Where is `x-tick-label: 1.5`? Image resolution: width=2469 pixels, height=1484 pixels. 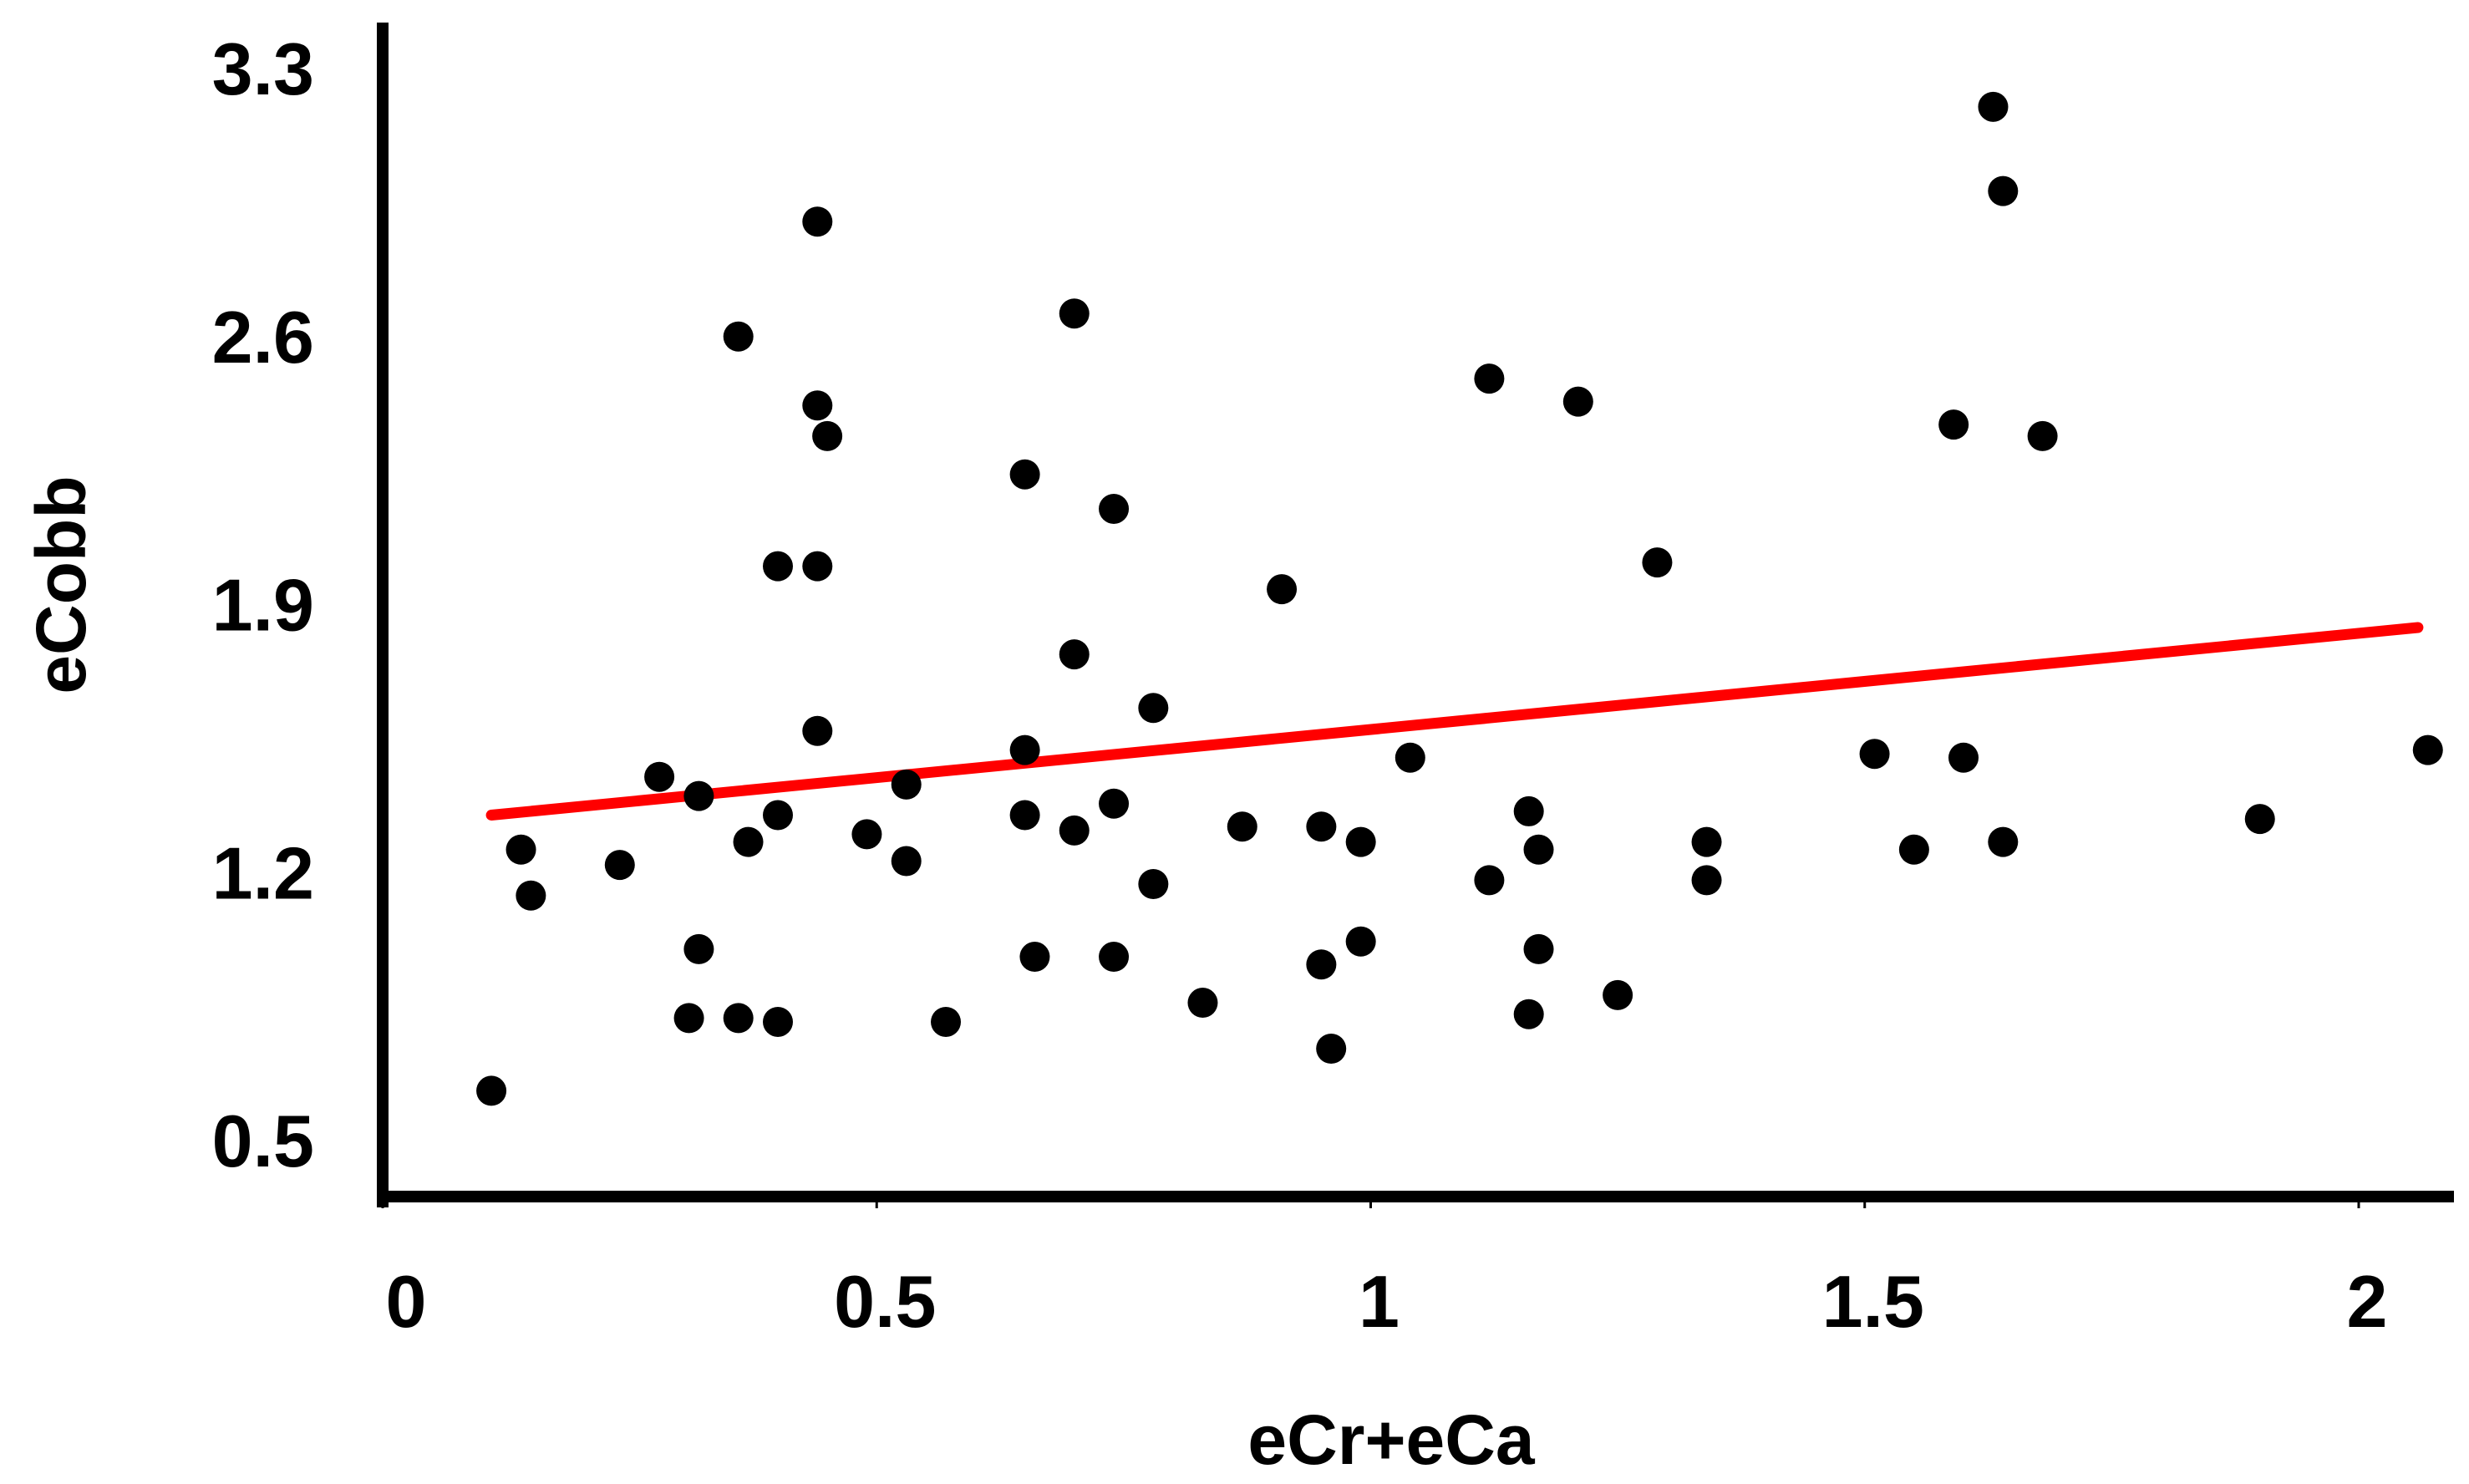 x-tick-label: 1.5 is located at coordinates (1873, 1301).